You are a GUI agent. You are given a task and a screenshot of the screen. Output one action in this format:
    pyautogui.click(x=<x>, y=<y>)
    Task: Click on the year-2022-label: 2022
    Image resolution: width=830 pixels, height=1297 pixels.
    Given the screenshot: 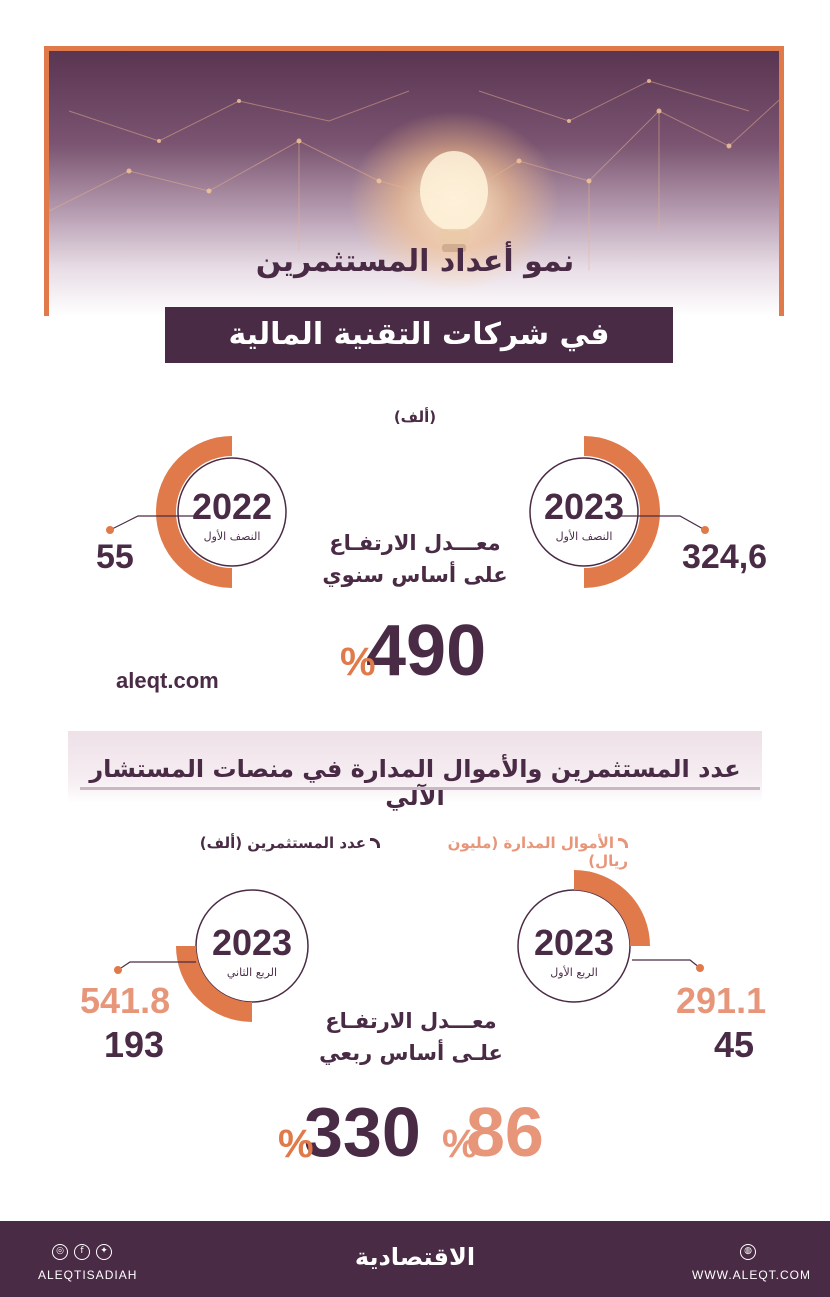 What is the action you would take?
    pyautogui.click(x=232, y=506)
    